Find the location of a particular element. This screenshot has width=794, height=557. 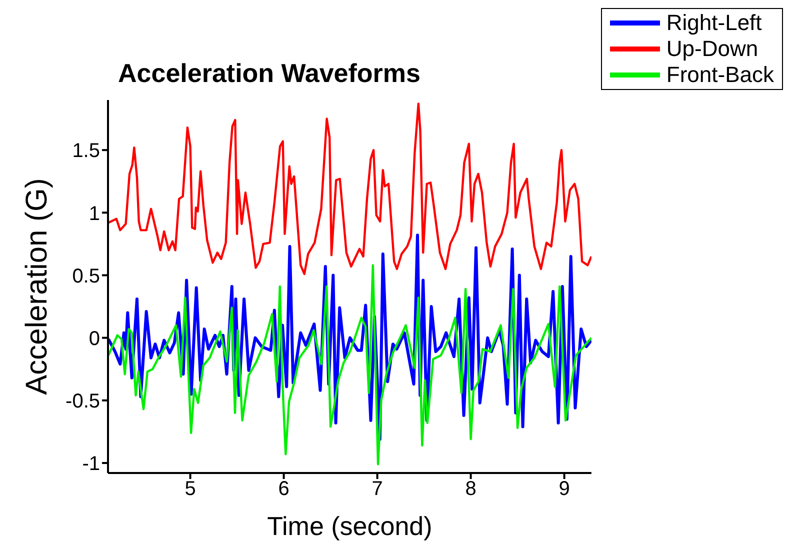

x-tick-label: 7 is located at coordinates (377, 489).